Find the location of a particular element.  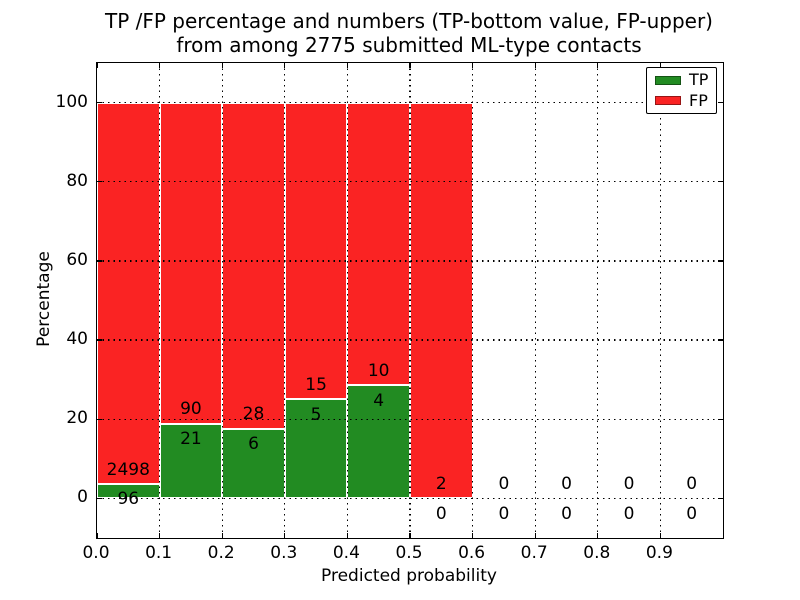

fp-count-label: 28 is located at coordinates (253, 414).